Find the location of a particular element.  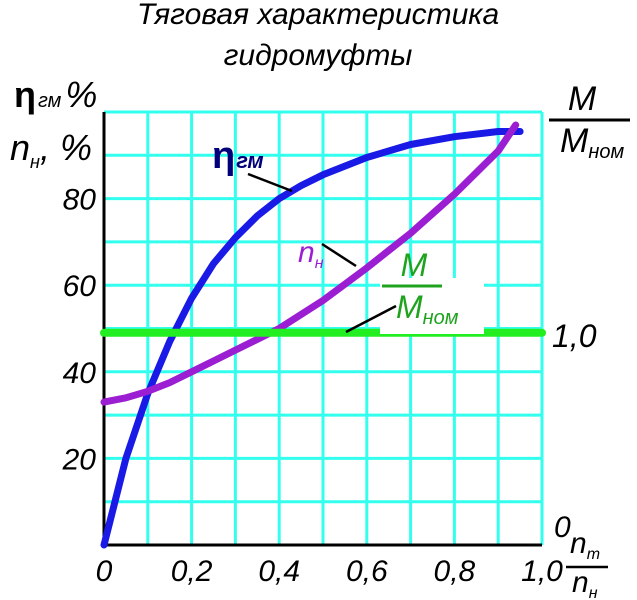

label-m-mnom-numerator: M is located at coordinates (414, 265).